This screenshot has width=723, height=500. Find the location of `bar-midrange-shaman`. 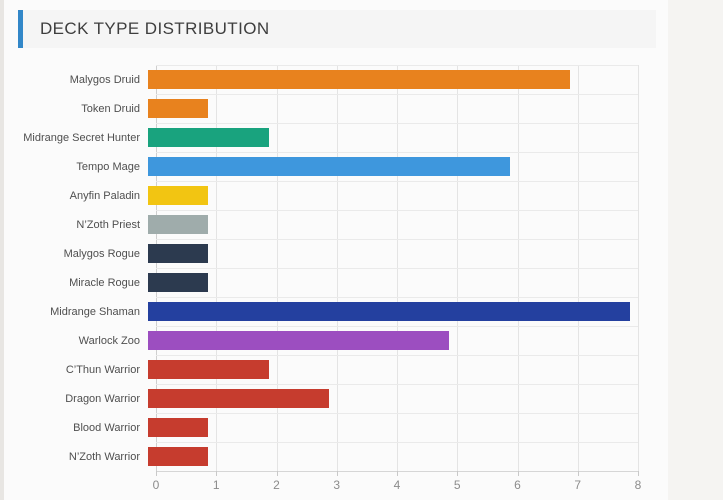

bar-midrange-shaman is located at coordinates (389, 311).